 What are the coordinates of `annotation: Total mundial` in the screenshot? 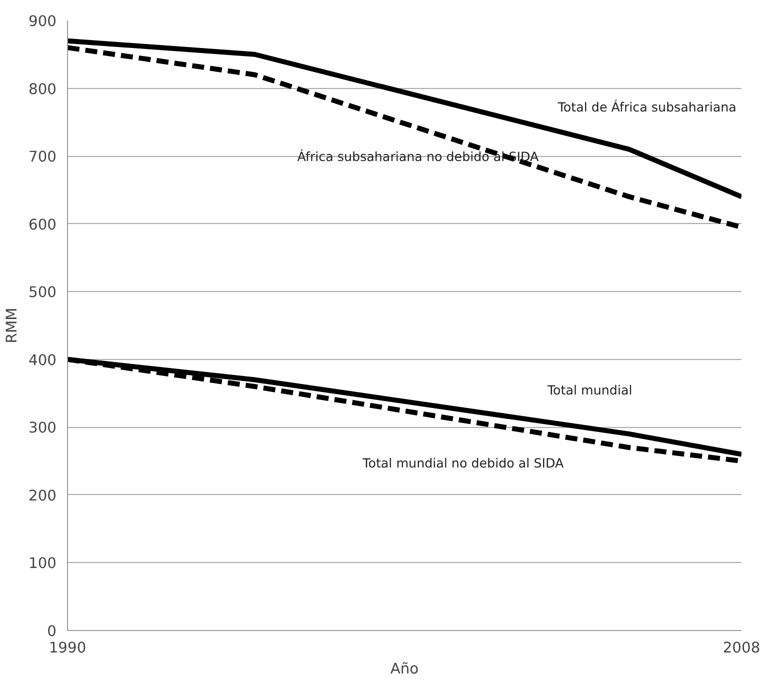 It's located at (589, 390).